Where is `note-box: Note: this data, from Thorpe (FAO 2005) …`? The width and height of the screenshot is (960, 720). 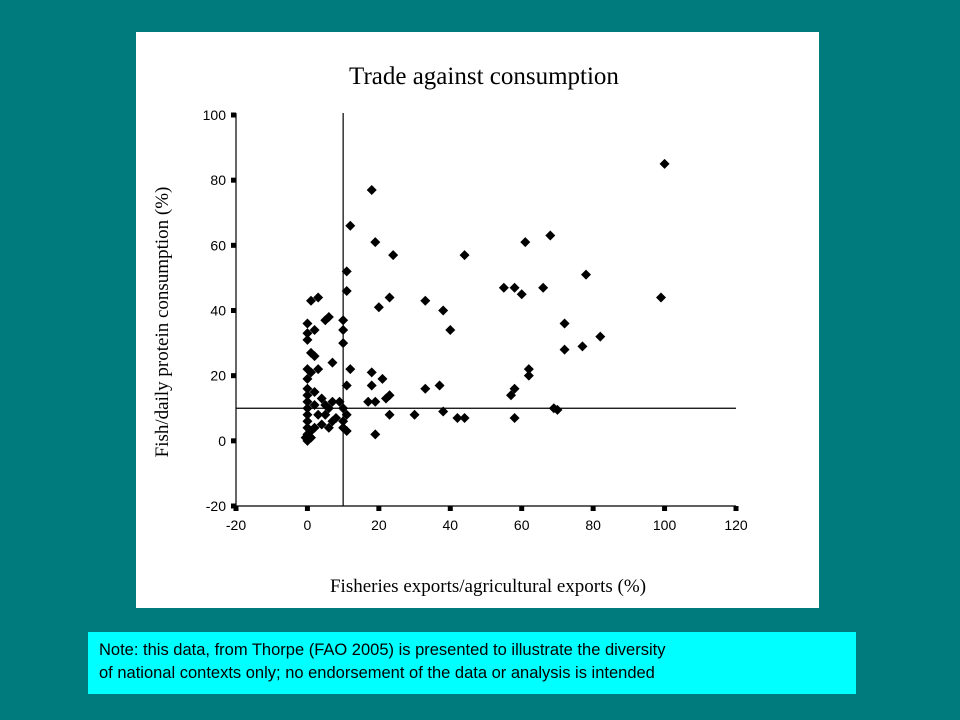
note-box: Note: this data, from Thorpe (FAO 2005) … is located at coordinates (472, 663).